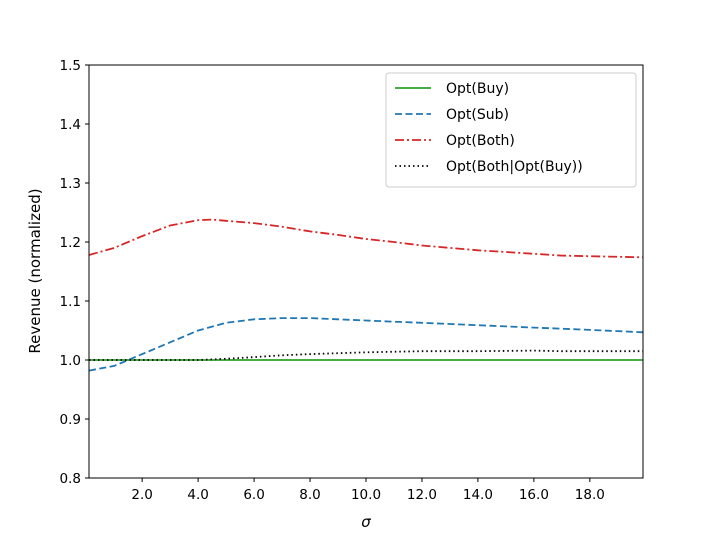 Image resolution: width=715 pixels, height=537 pixels. I want to click on y-tick-label: 1.0, so click(70, 361).